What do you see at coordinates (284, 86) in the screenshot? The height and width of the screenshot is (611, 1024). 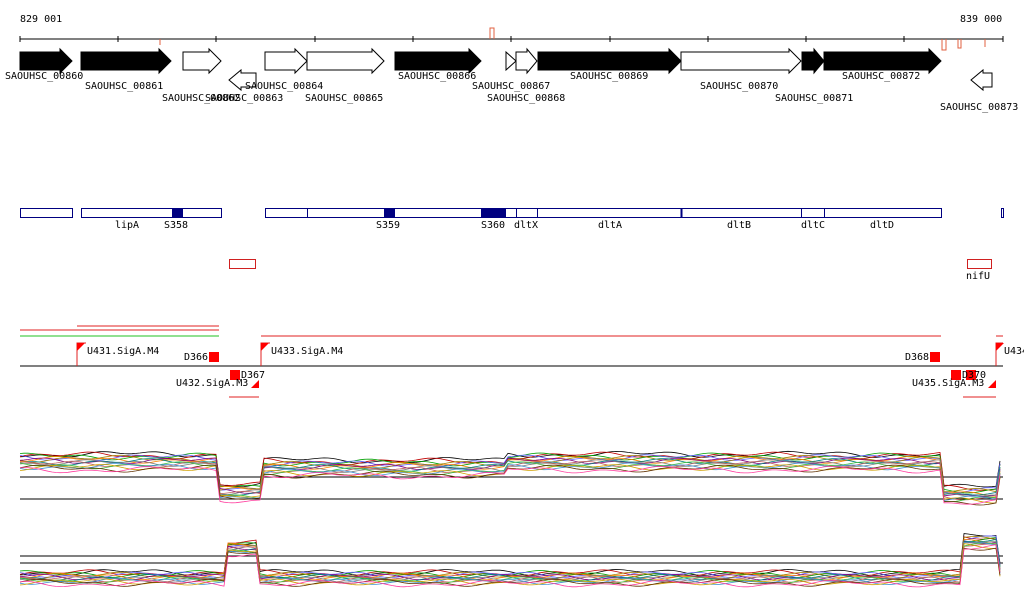 I see `gene-label: SAOUHSC_00864` at bounding box center [284, 86].